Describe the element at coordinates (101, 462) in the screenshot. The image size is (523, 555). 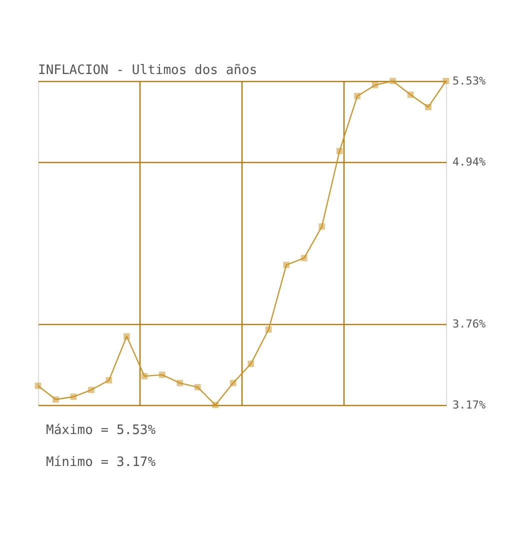
I see `text: Mínimo = 3.17%` at that location.